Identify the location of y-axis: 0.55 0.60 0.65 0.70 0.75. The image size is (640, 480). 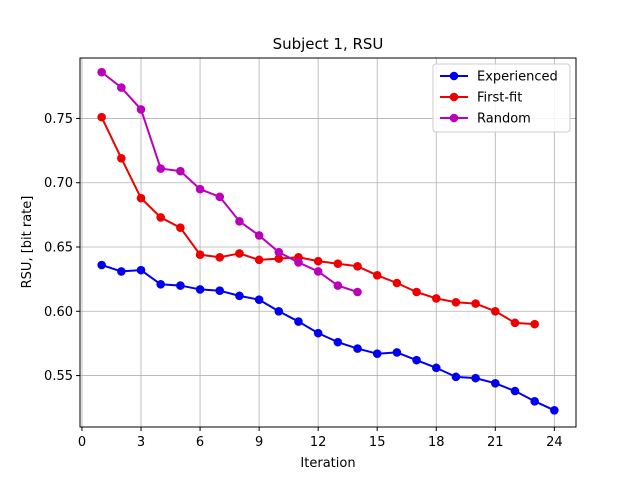
(62, 248).